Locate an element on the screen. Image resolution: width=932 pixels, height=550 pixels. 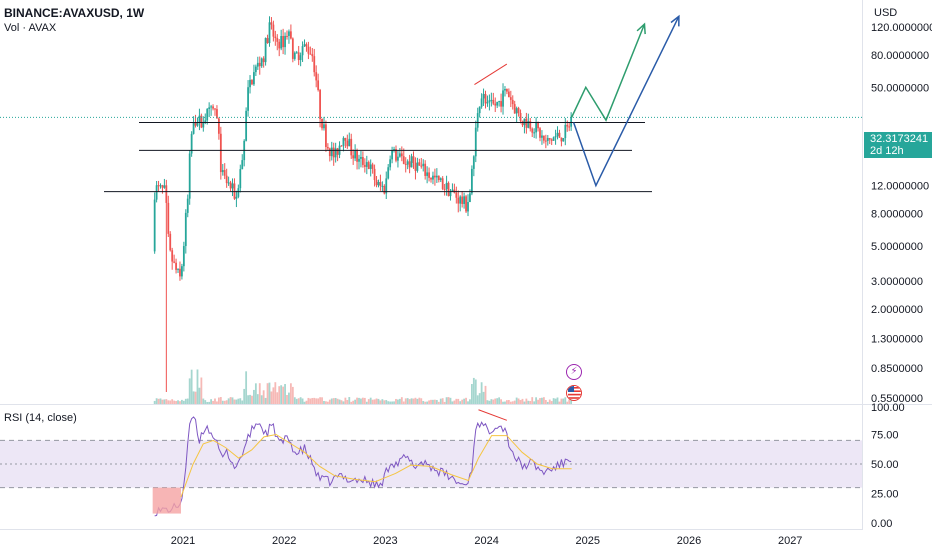
rsi-indicator-label: RSI (14, close) is located at coordinates (40, 418).